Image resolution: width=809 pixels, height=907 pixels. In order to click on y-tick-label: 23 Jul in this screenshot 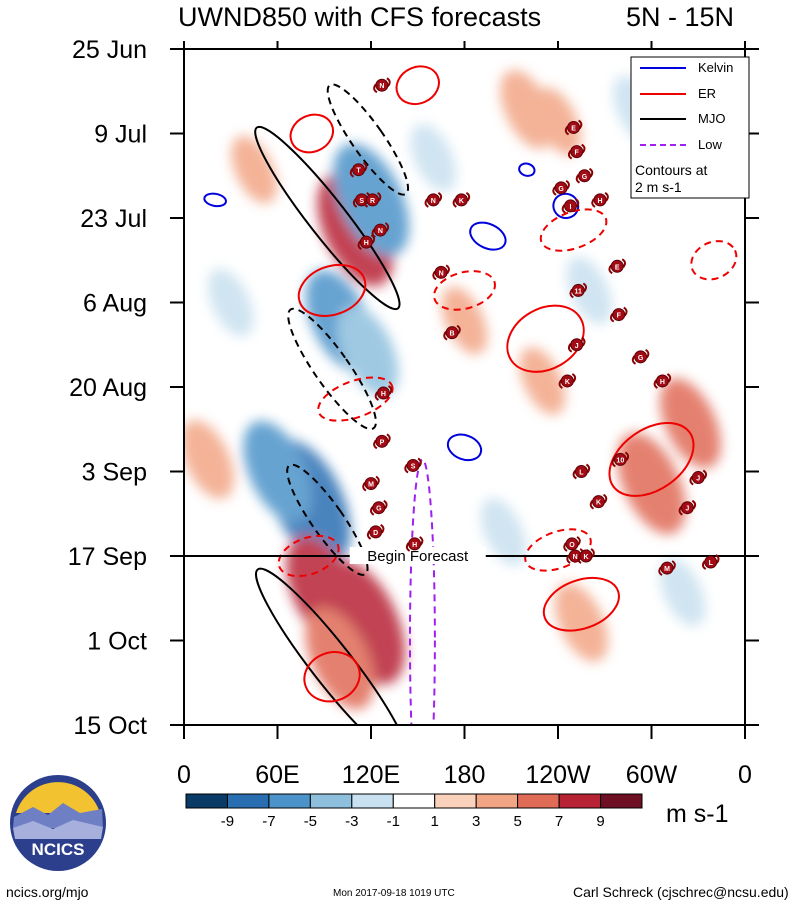, I will do `click(113, 219)`.